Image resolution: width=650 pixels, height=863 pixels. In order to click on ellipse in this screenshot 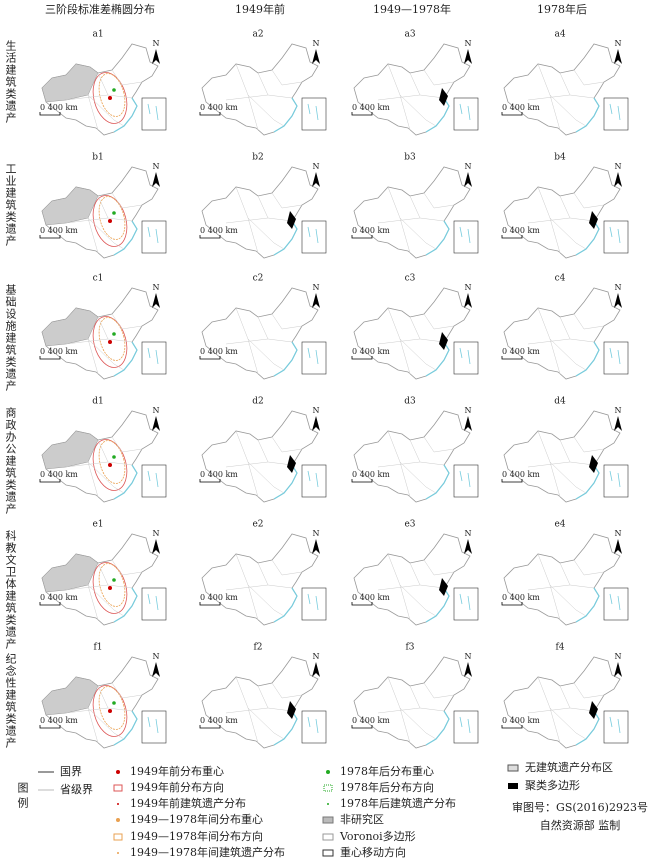, I will do `click(112, 585)`.